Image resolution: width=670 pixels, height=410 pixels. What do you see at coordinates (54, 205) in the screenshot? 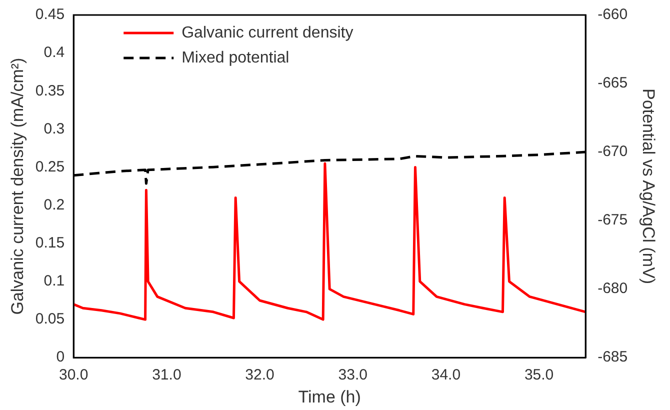
I see `y-tick-label: 0.2` at bounding box center [54, 205].